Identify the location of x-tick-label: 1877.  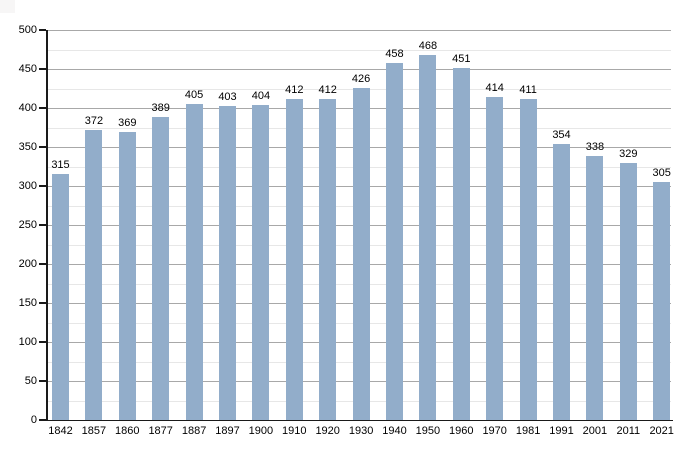
(160, 431).